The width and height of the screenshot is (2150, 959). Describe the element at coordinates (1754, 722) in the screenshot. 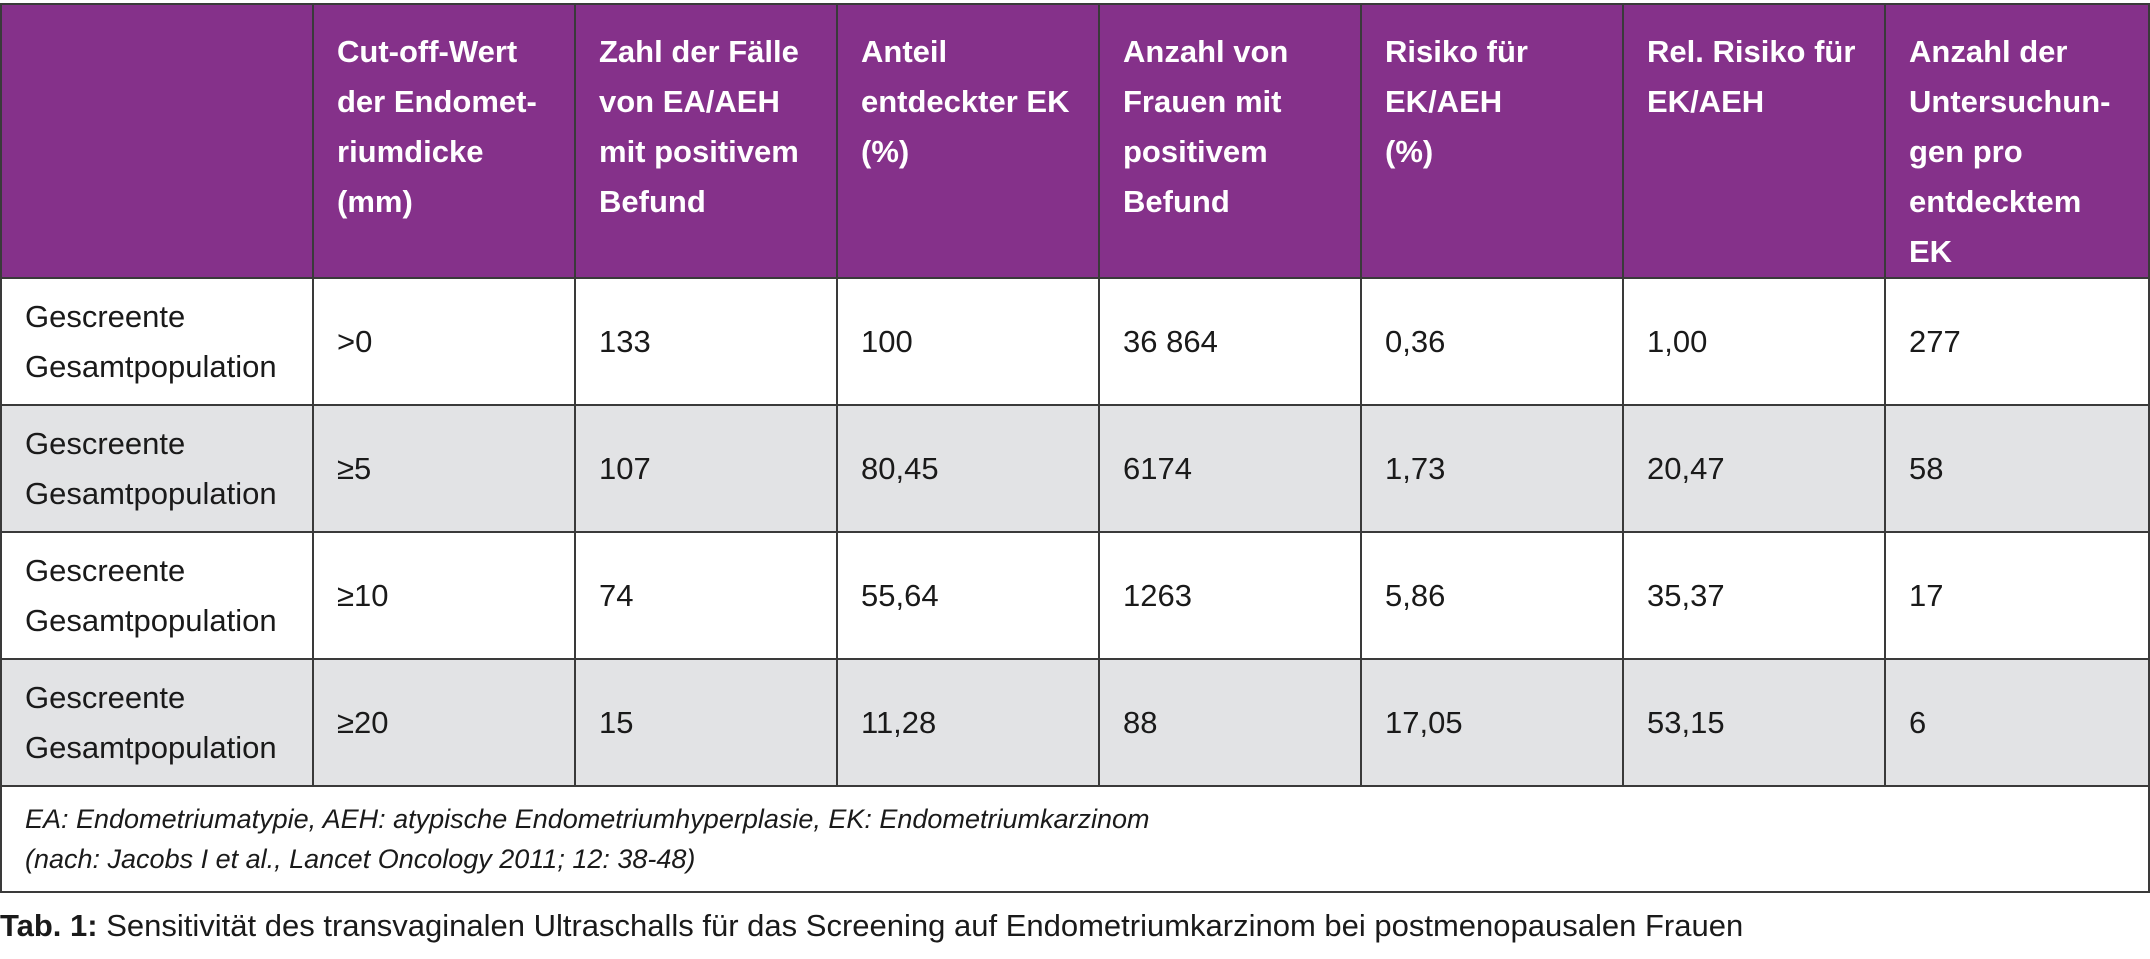

I see `cell-relative-risk: 53,15` at that location.